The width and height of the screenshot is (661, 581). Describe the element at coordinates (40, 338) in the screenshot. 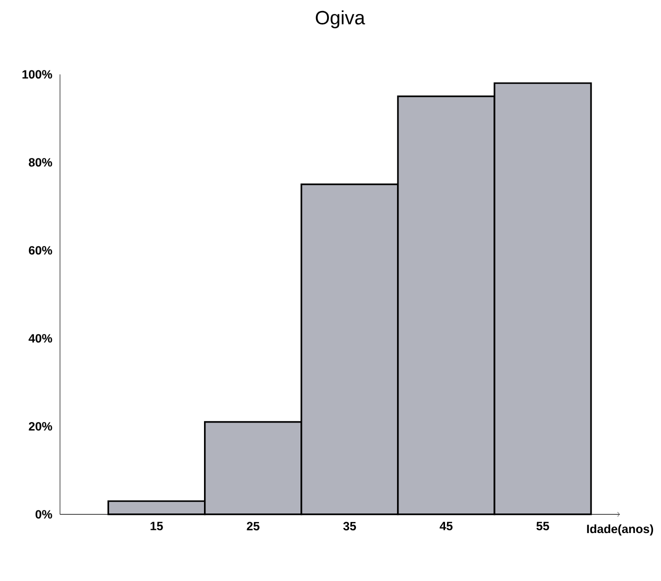

I see `y-tick-label: 40%` at that location.